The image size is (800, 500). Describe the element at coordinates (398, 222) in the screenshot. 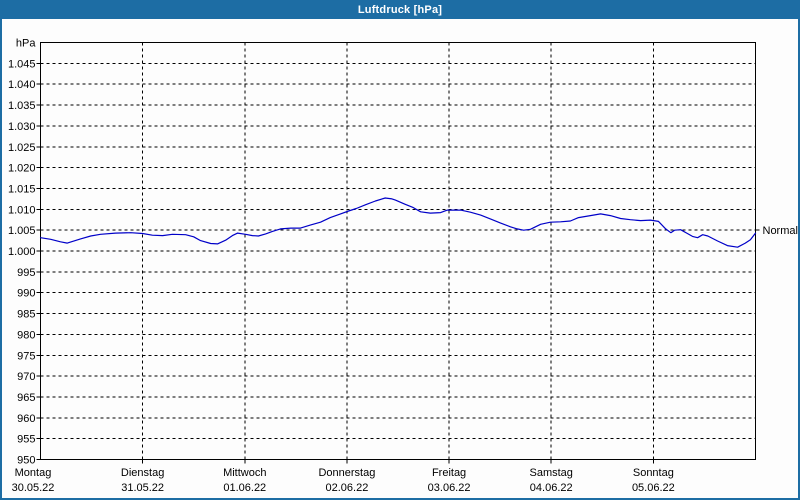

I see `pressure-line` at that location.